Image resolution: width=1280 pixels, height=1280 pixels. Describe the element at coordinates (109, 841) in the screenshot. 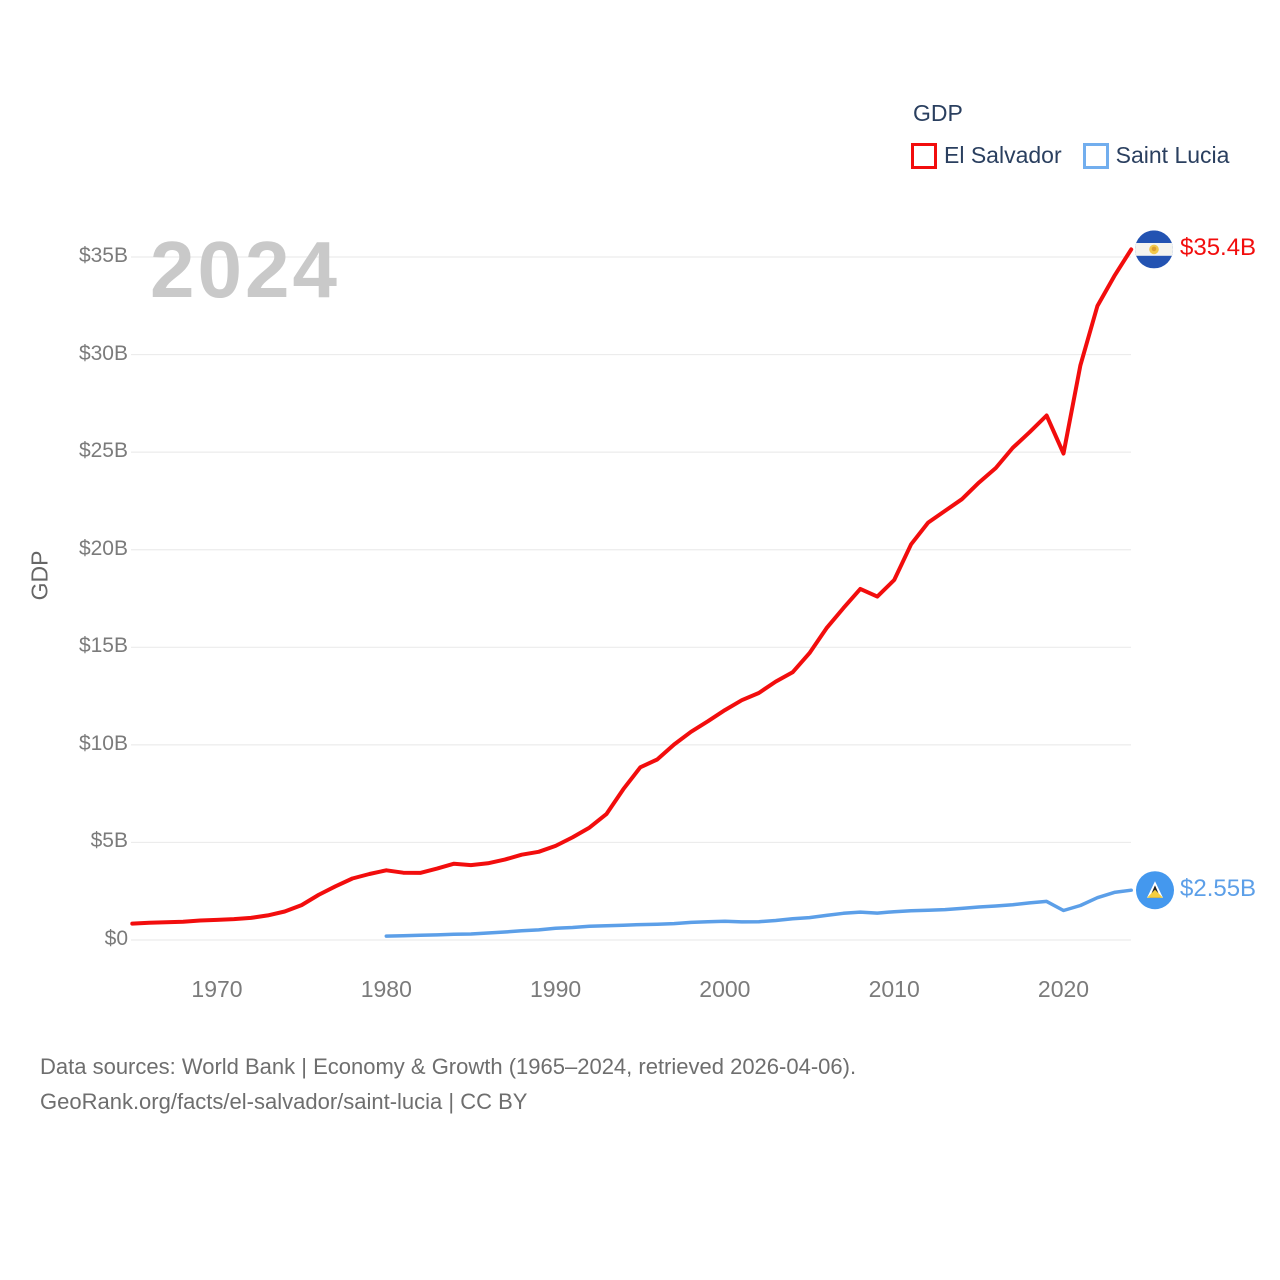

I see `y-tick-label: $5B` at that location.